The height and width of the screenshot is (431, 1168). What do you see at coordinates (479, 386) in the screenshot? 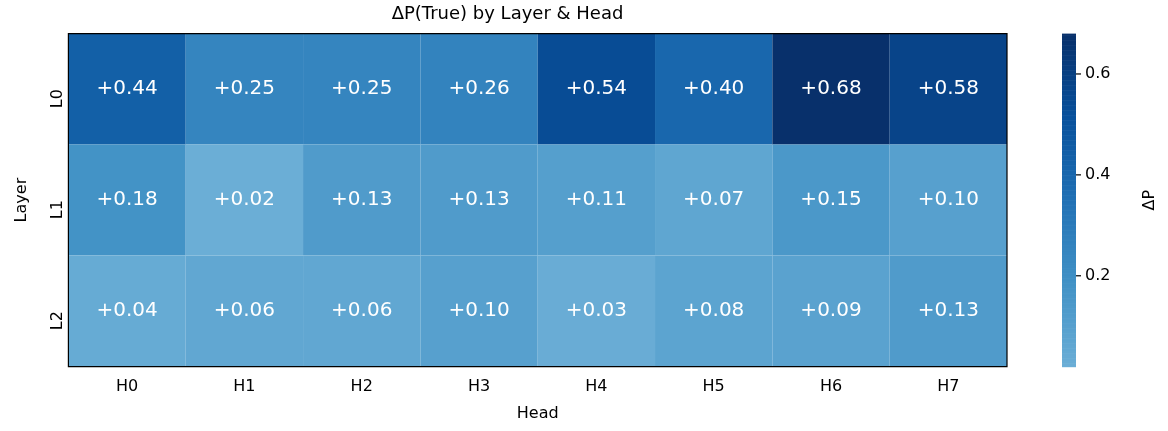
I see `x-tick-label: H3` at bounding box center [479, 386].